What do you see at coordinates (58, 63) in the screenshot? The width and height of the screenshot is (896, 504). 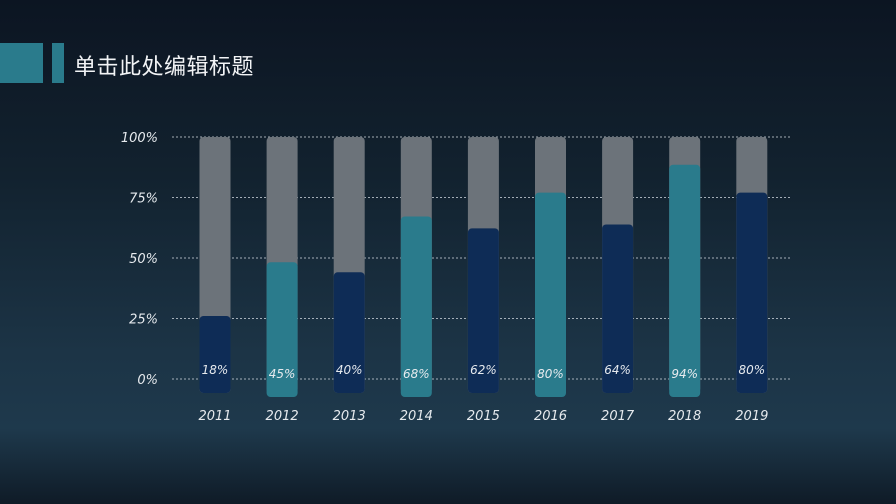 I see `accent-block-small` at bounding box center [58, 63].